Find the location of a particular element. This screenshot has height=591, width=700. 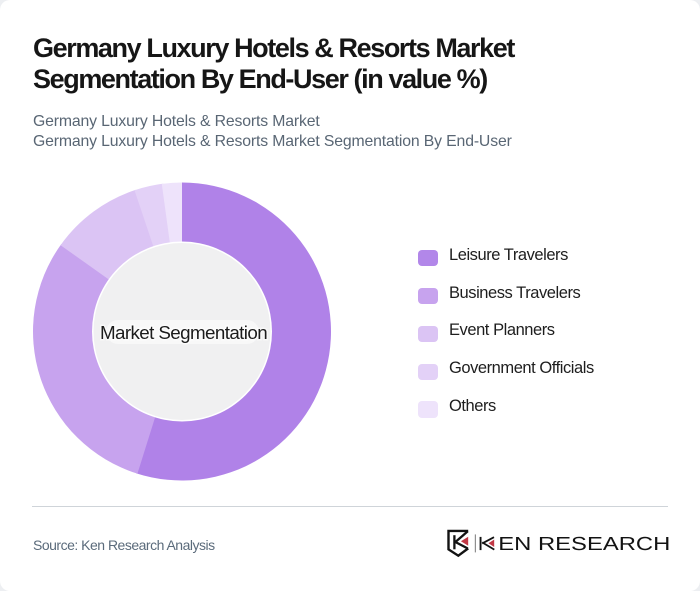

svg-text: Market Segmentation is located at coordinates (183, 332).